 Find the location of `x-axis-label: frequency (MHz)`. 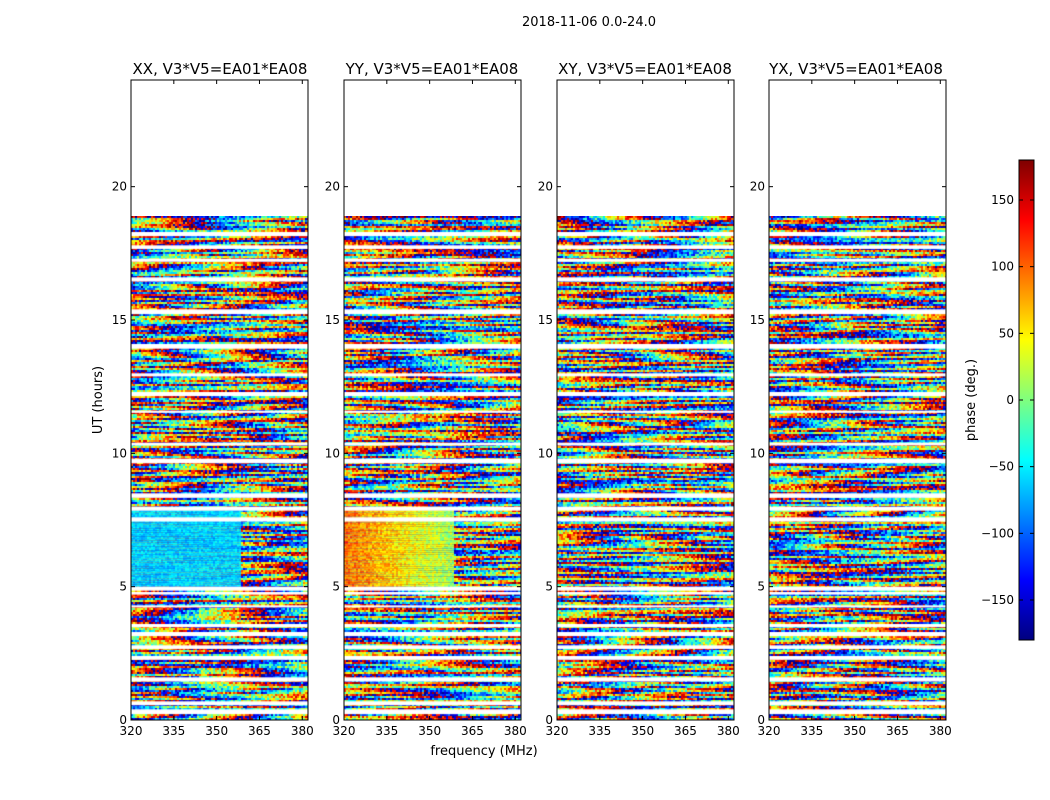

x-axis-label: frequency (MHz) is located at coordinates (483, 751).